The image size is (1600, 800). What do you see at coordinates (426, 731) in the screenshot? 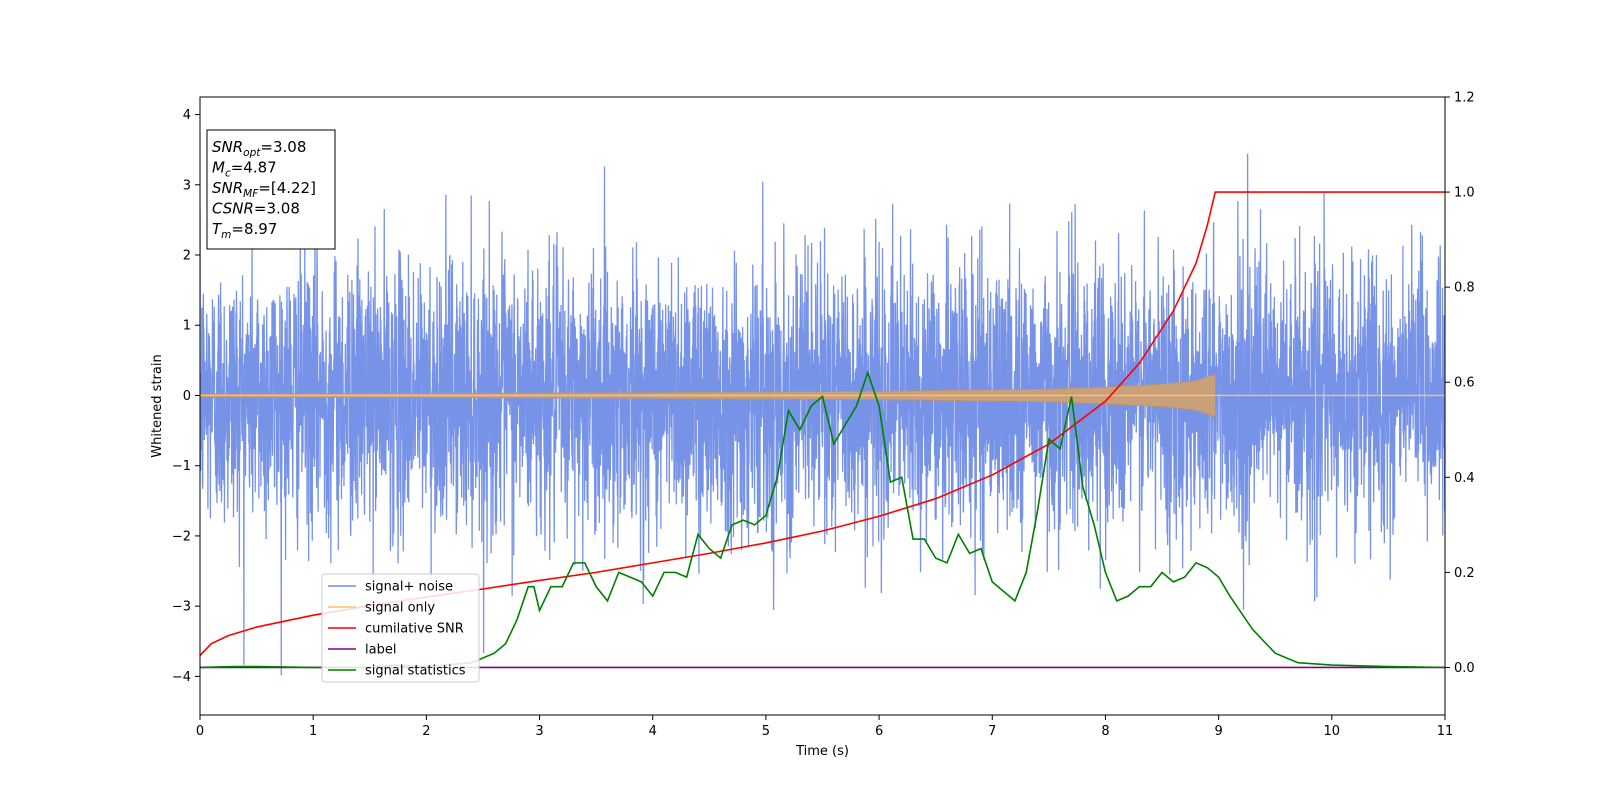
I see `x-tick-label: 2` at bounding box center [426, 731].